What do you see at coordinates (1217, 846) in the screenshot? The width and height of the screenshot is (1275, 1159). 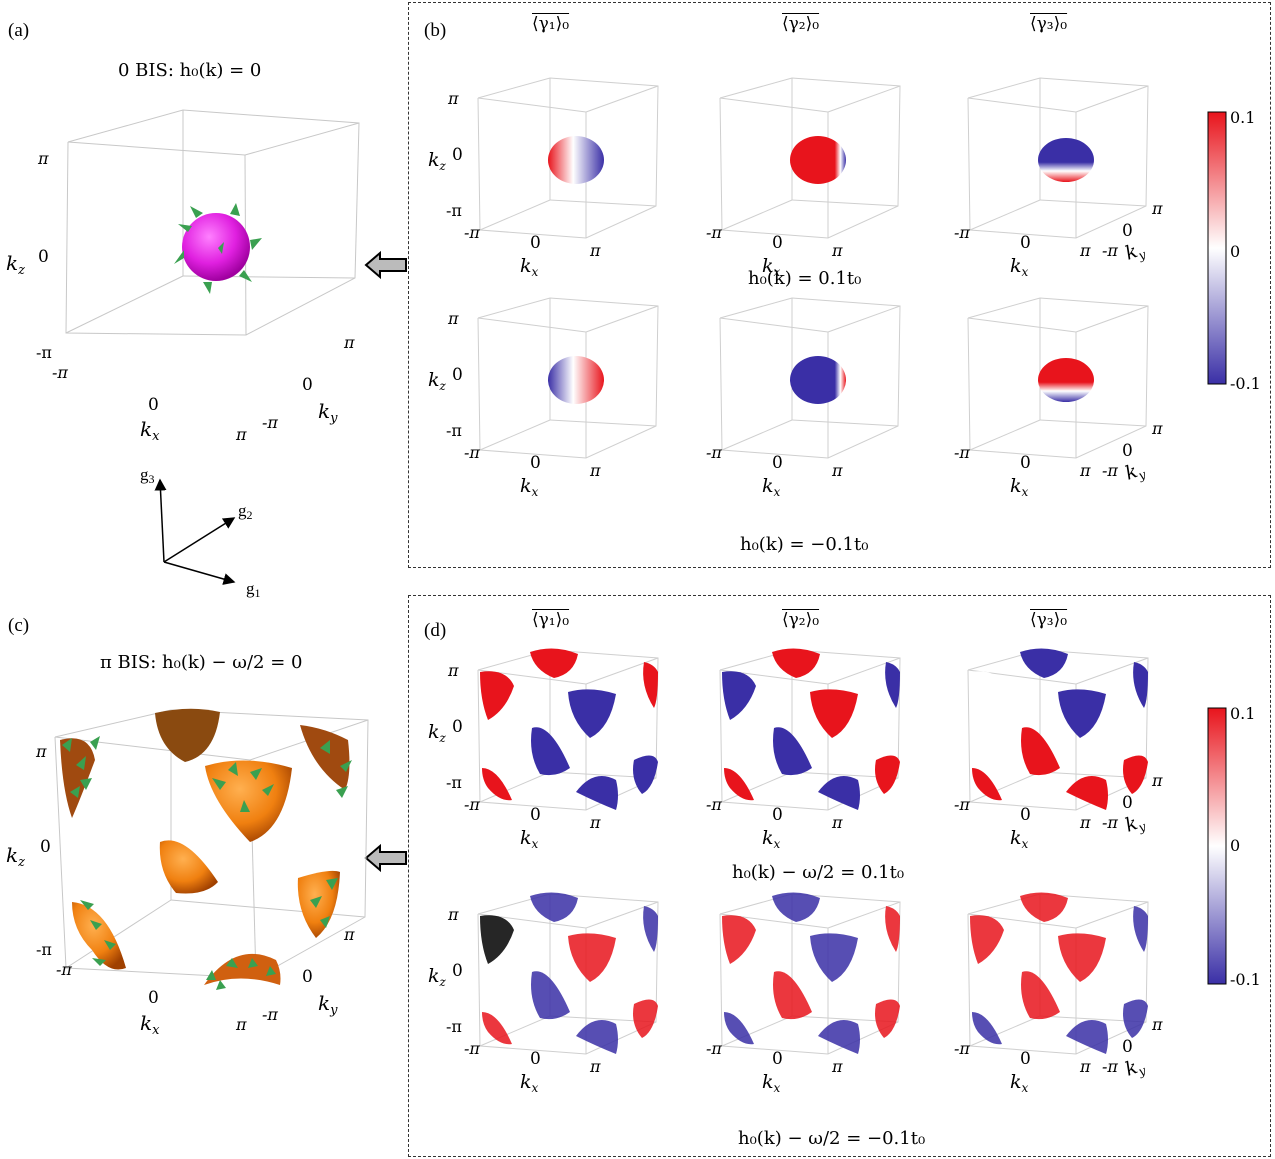 I see `colorbar-d` at bounding box center [1217, 846].